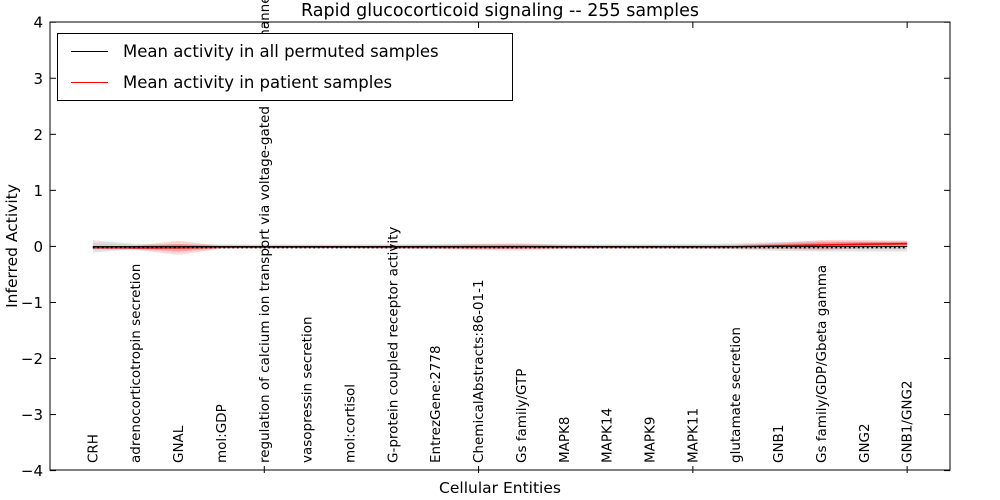 The height and width of the screenshot is (500, 1000). What do you see at coordinates (779, 444) in the screenshot?
I see `x-tick-label: GNB1` at bounding box center [779, 444].